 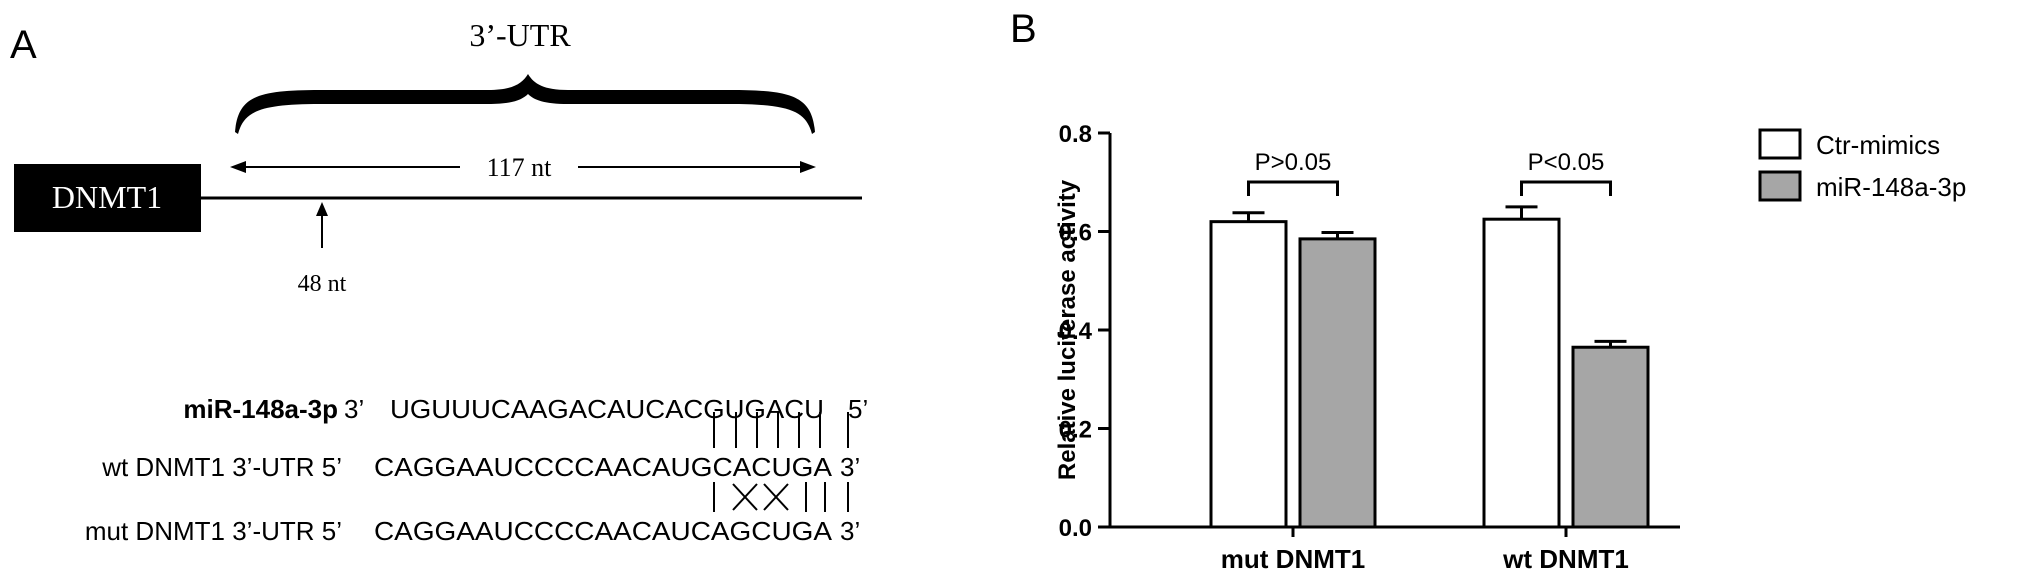 What do you see at coordinates (1891, 187) in the screenshot?
I see `legend-label: miR-148a-3p` at bounding box center [1891, 187].